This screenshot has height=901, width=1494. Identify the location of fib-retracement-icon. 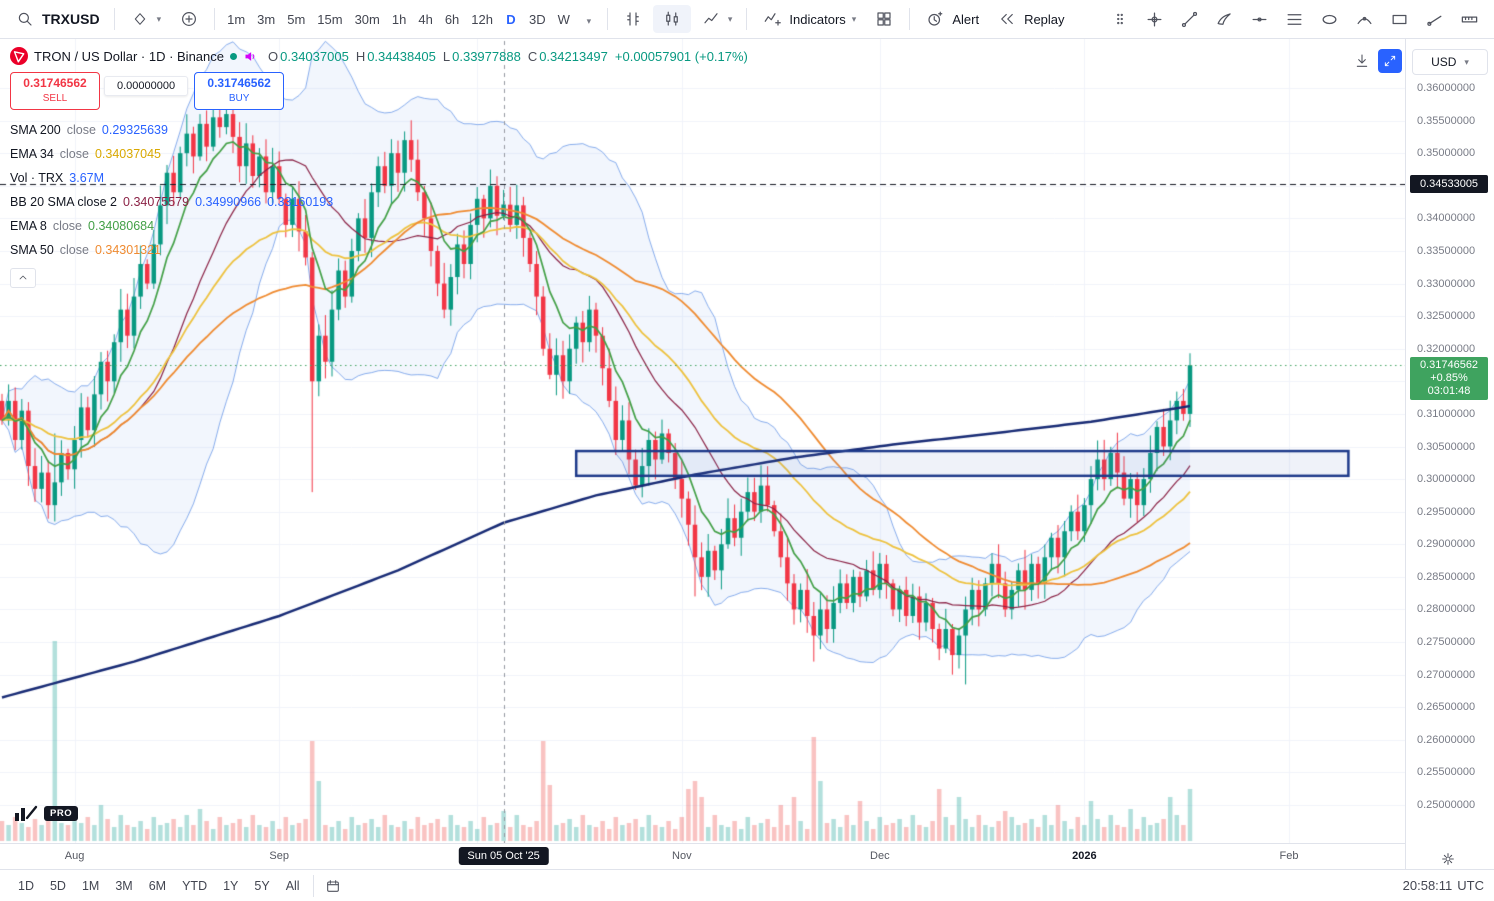
(1294, 19).